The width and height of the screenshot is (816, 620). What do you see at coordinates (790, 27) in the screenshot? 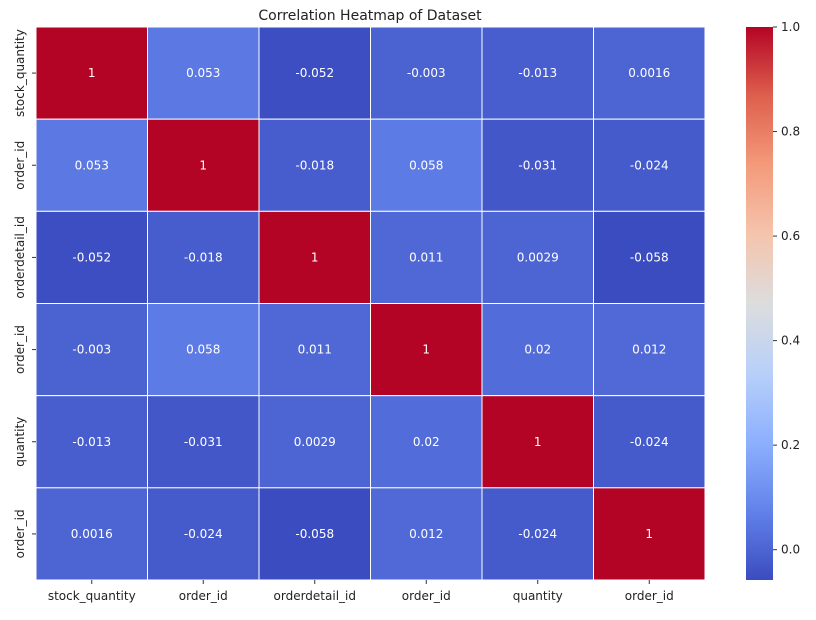
I see `colorbar-tick-label-5: 1.0` at bounding box center [790, 27].